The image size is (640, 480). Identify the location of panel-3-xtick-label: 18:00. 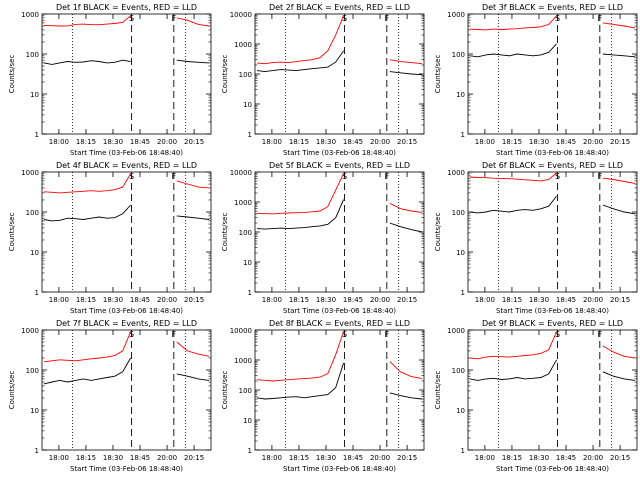
(485, 142).